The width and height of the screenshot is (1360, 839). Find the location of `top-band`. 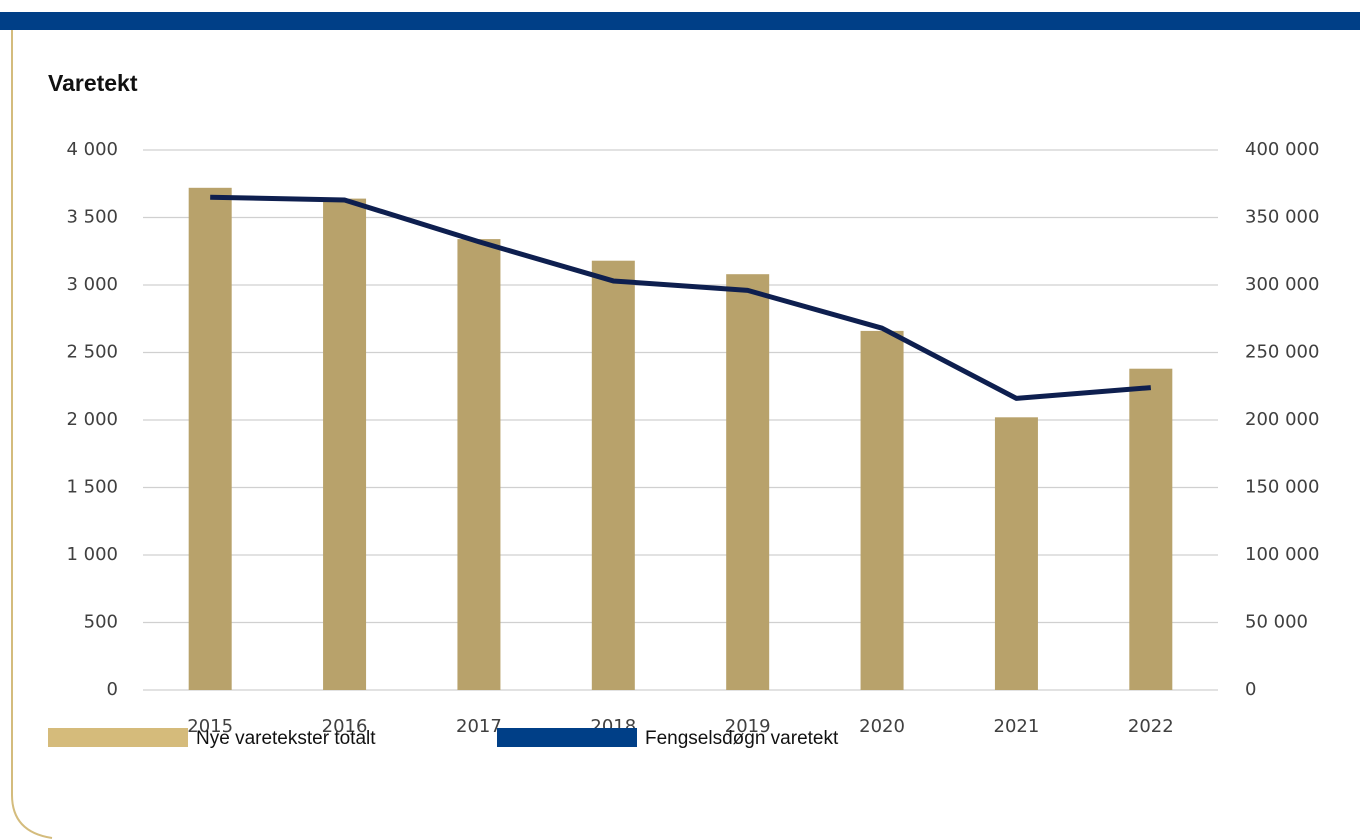

top-band is located at coordinates (680, 21).